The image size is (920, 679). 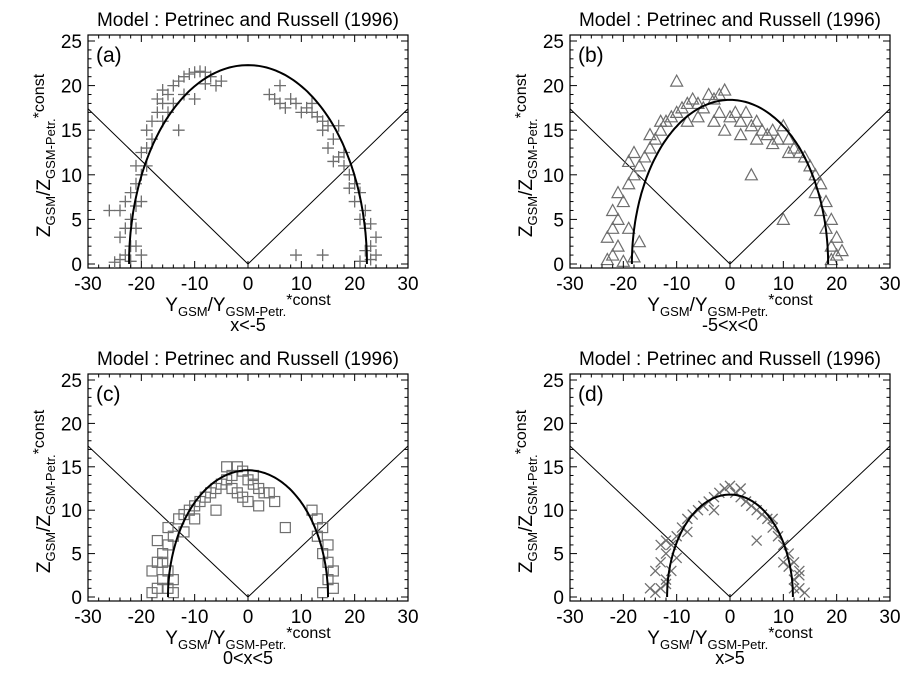 I want to click on condition-label: x<-5, so click(x=248, y=325).